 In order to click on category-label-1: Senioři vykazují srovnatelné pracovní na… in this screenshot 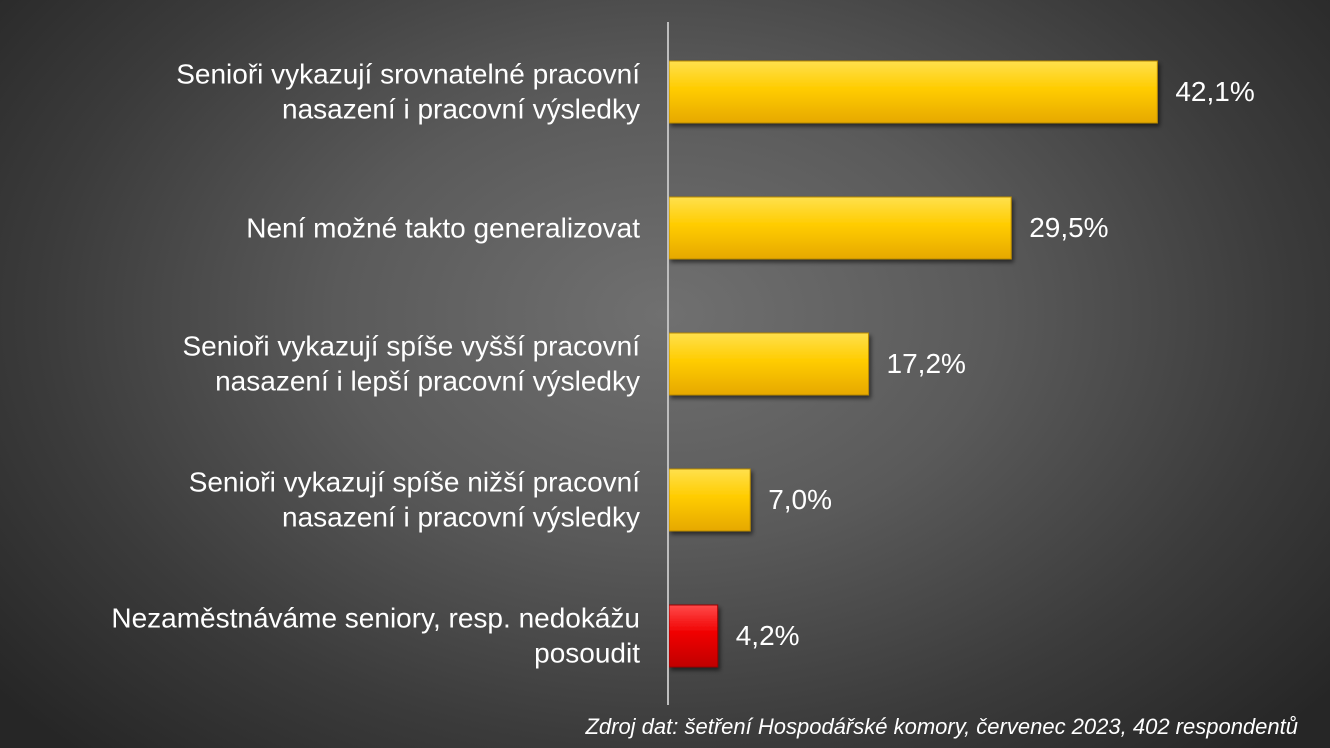, I will do `click(408, 91)`.